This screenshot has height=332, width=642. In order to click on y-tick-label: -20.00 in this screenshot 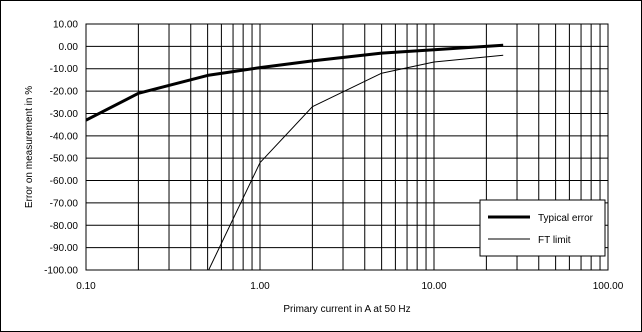, I will do `click(64, 92)`.